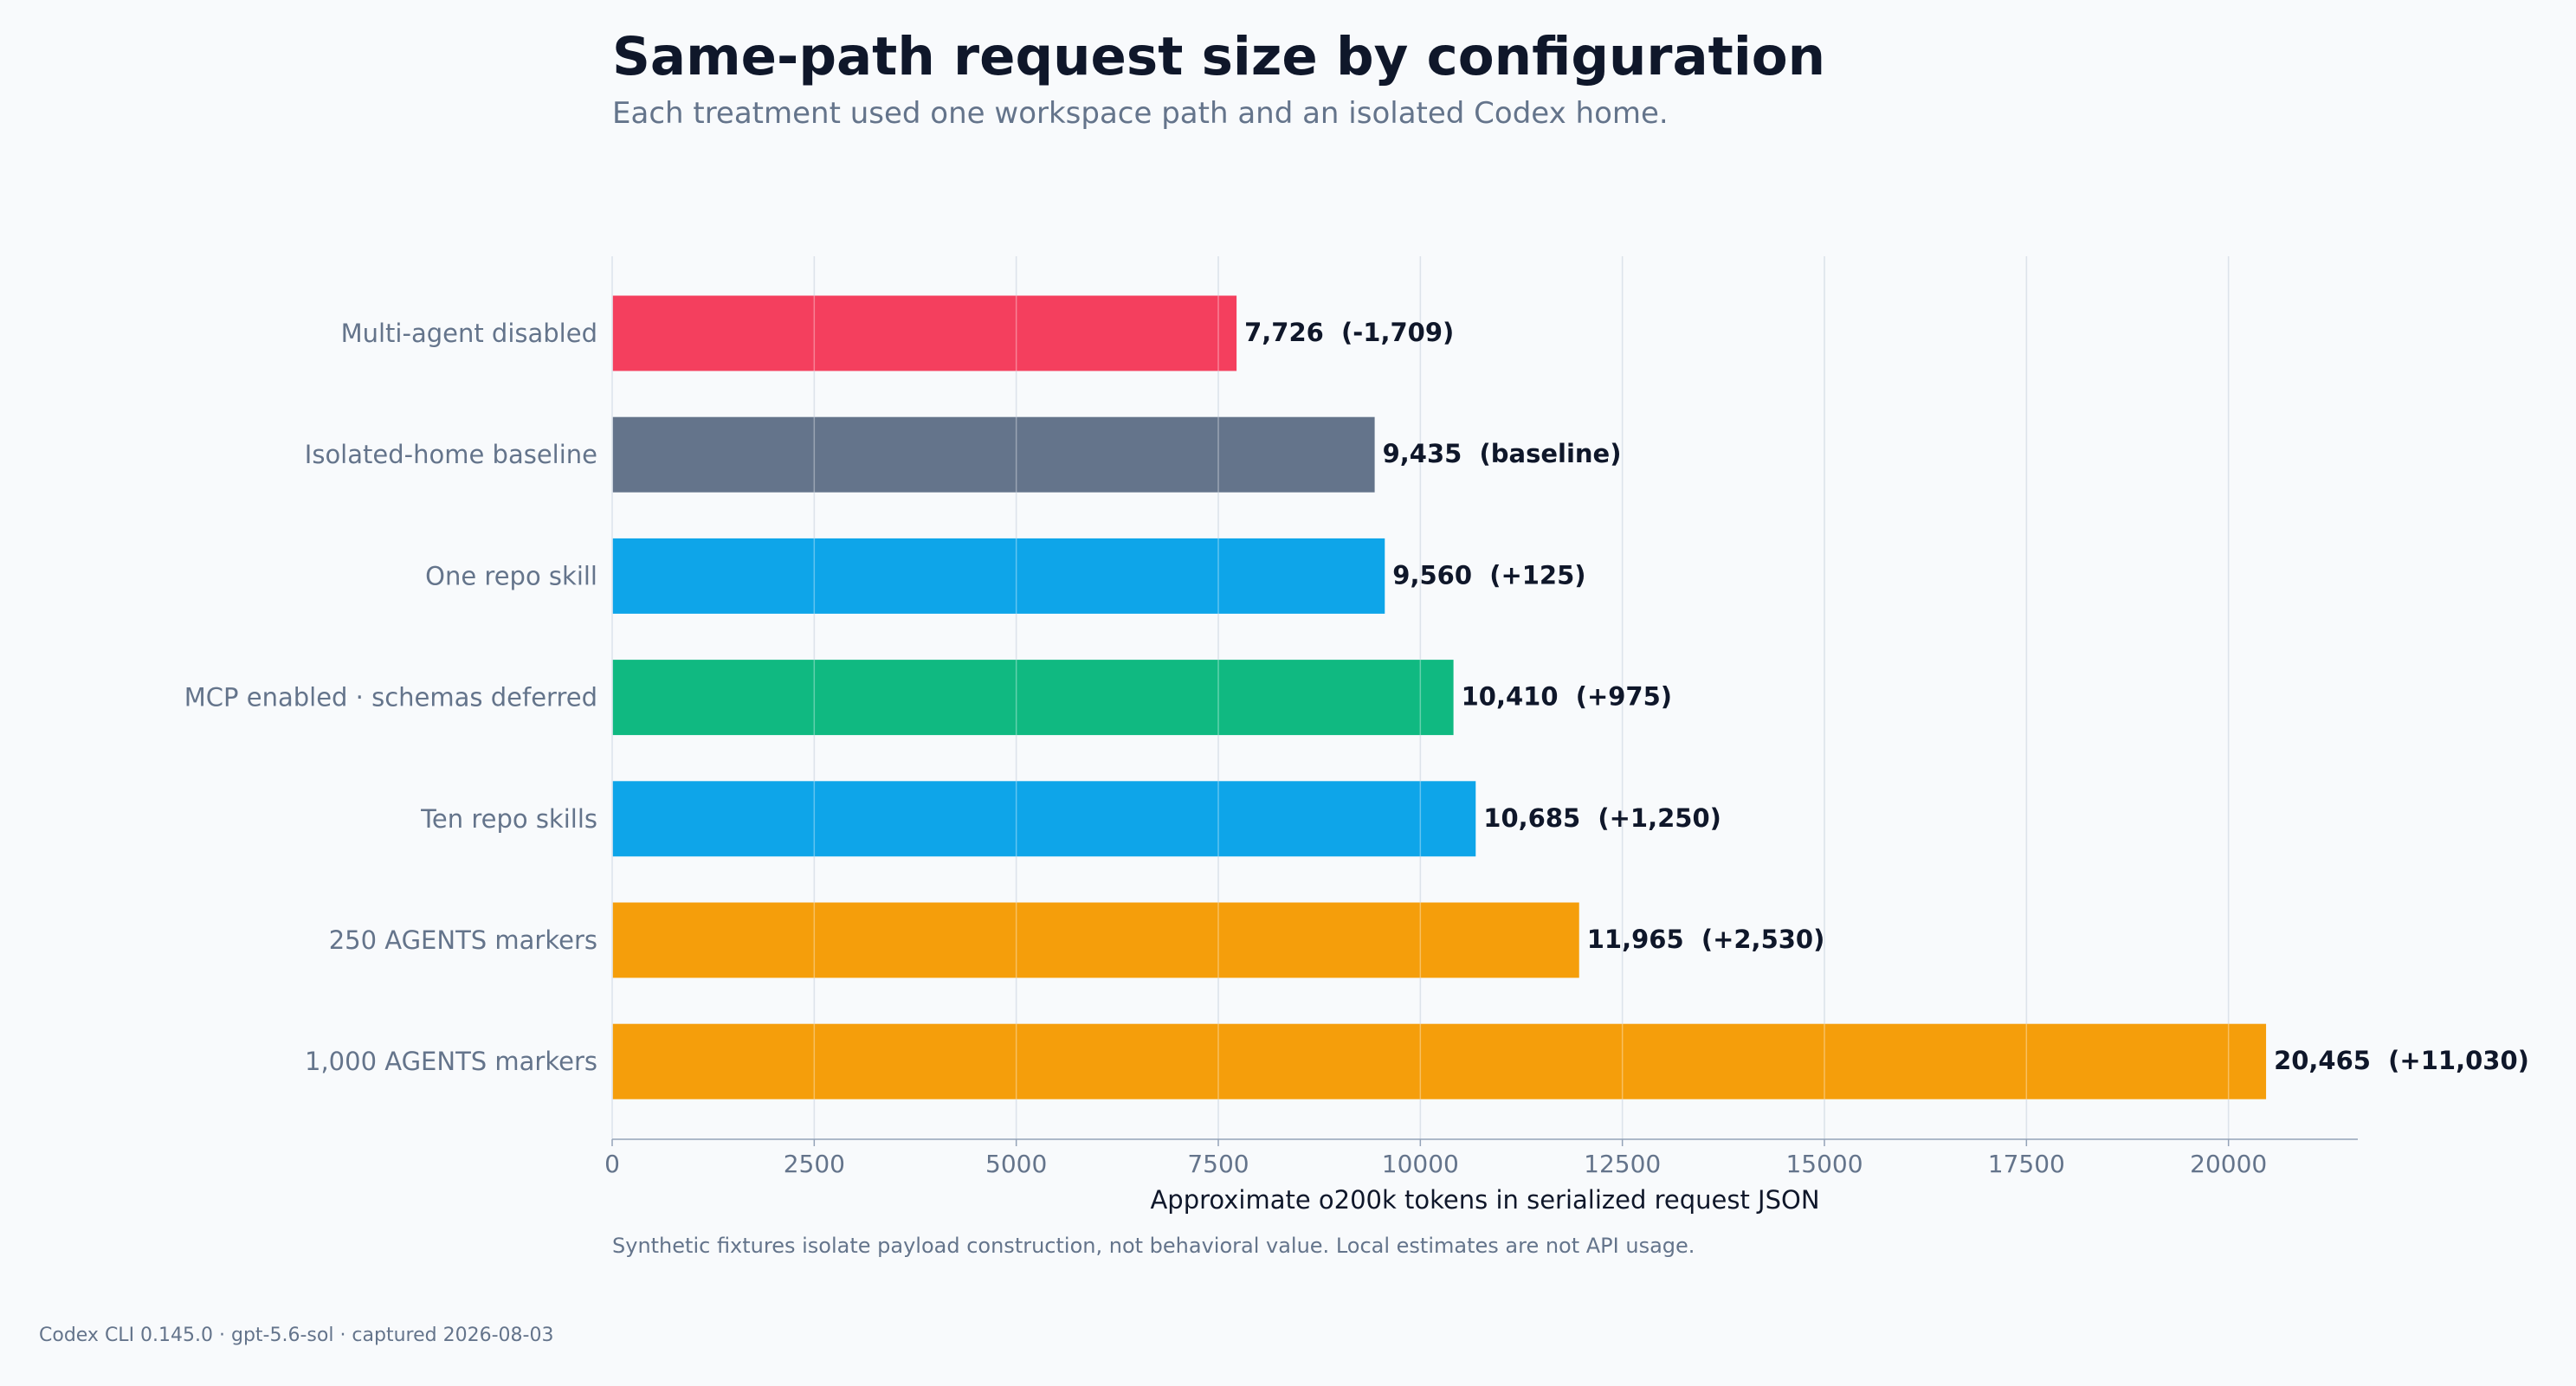 Image resolution: width=2576 pixels, height=1386 pixels. Describe the element at coordinates (1420, 1164) in the screenshot. I see `x-tick-label: 10000` at that location.